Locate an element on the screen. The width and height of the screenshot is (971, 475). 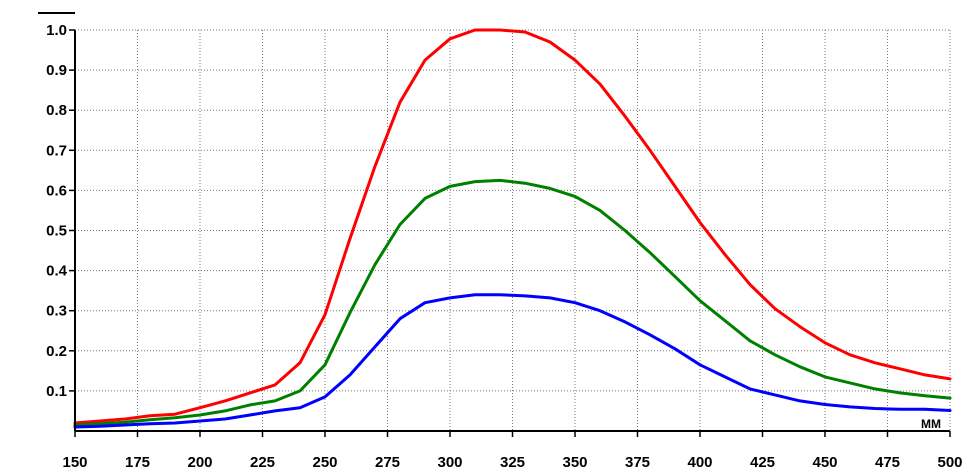
x-tick-label: 450 is located at coordinates (824, 462).